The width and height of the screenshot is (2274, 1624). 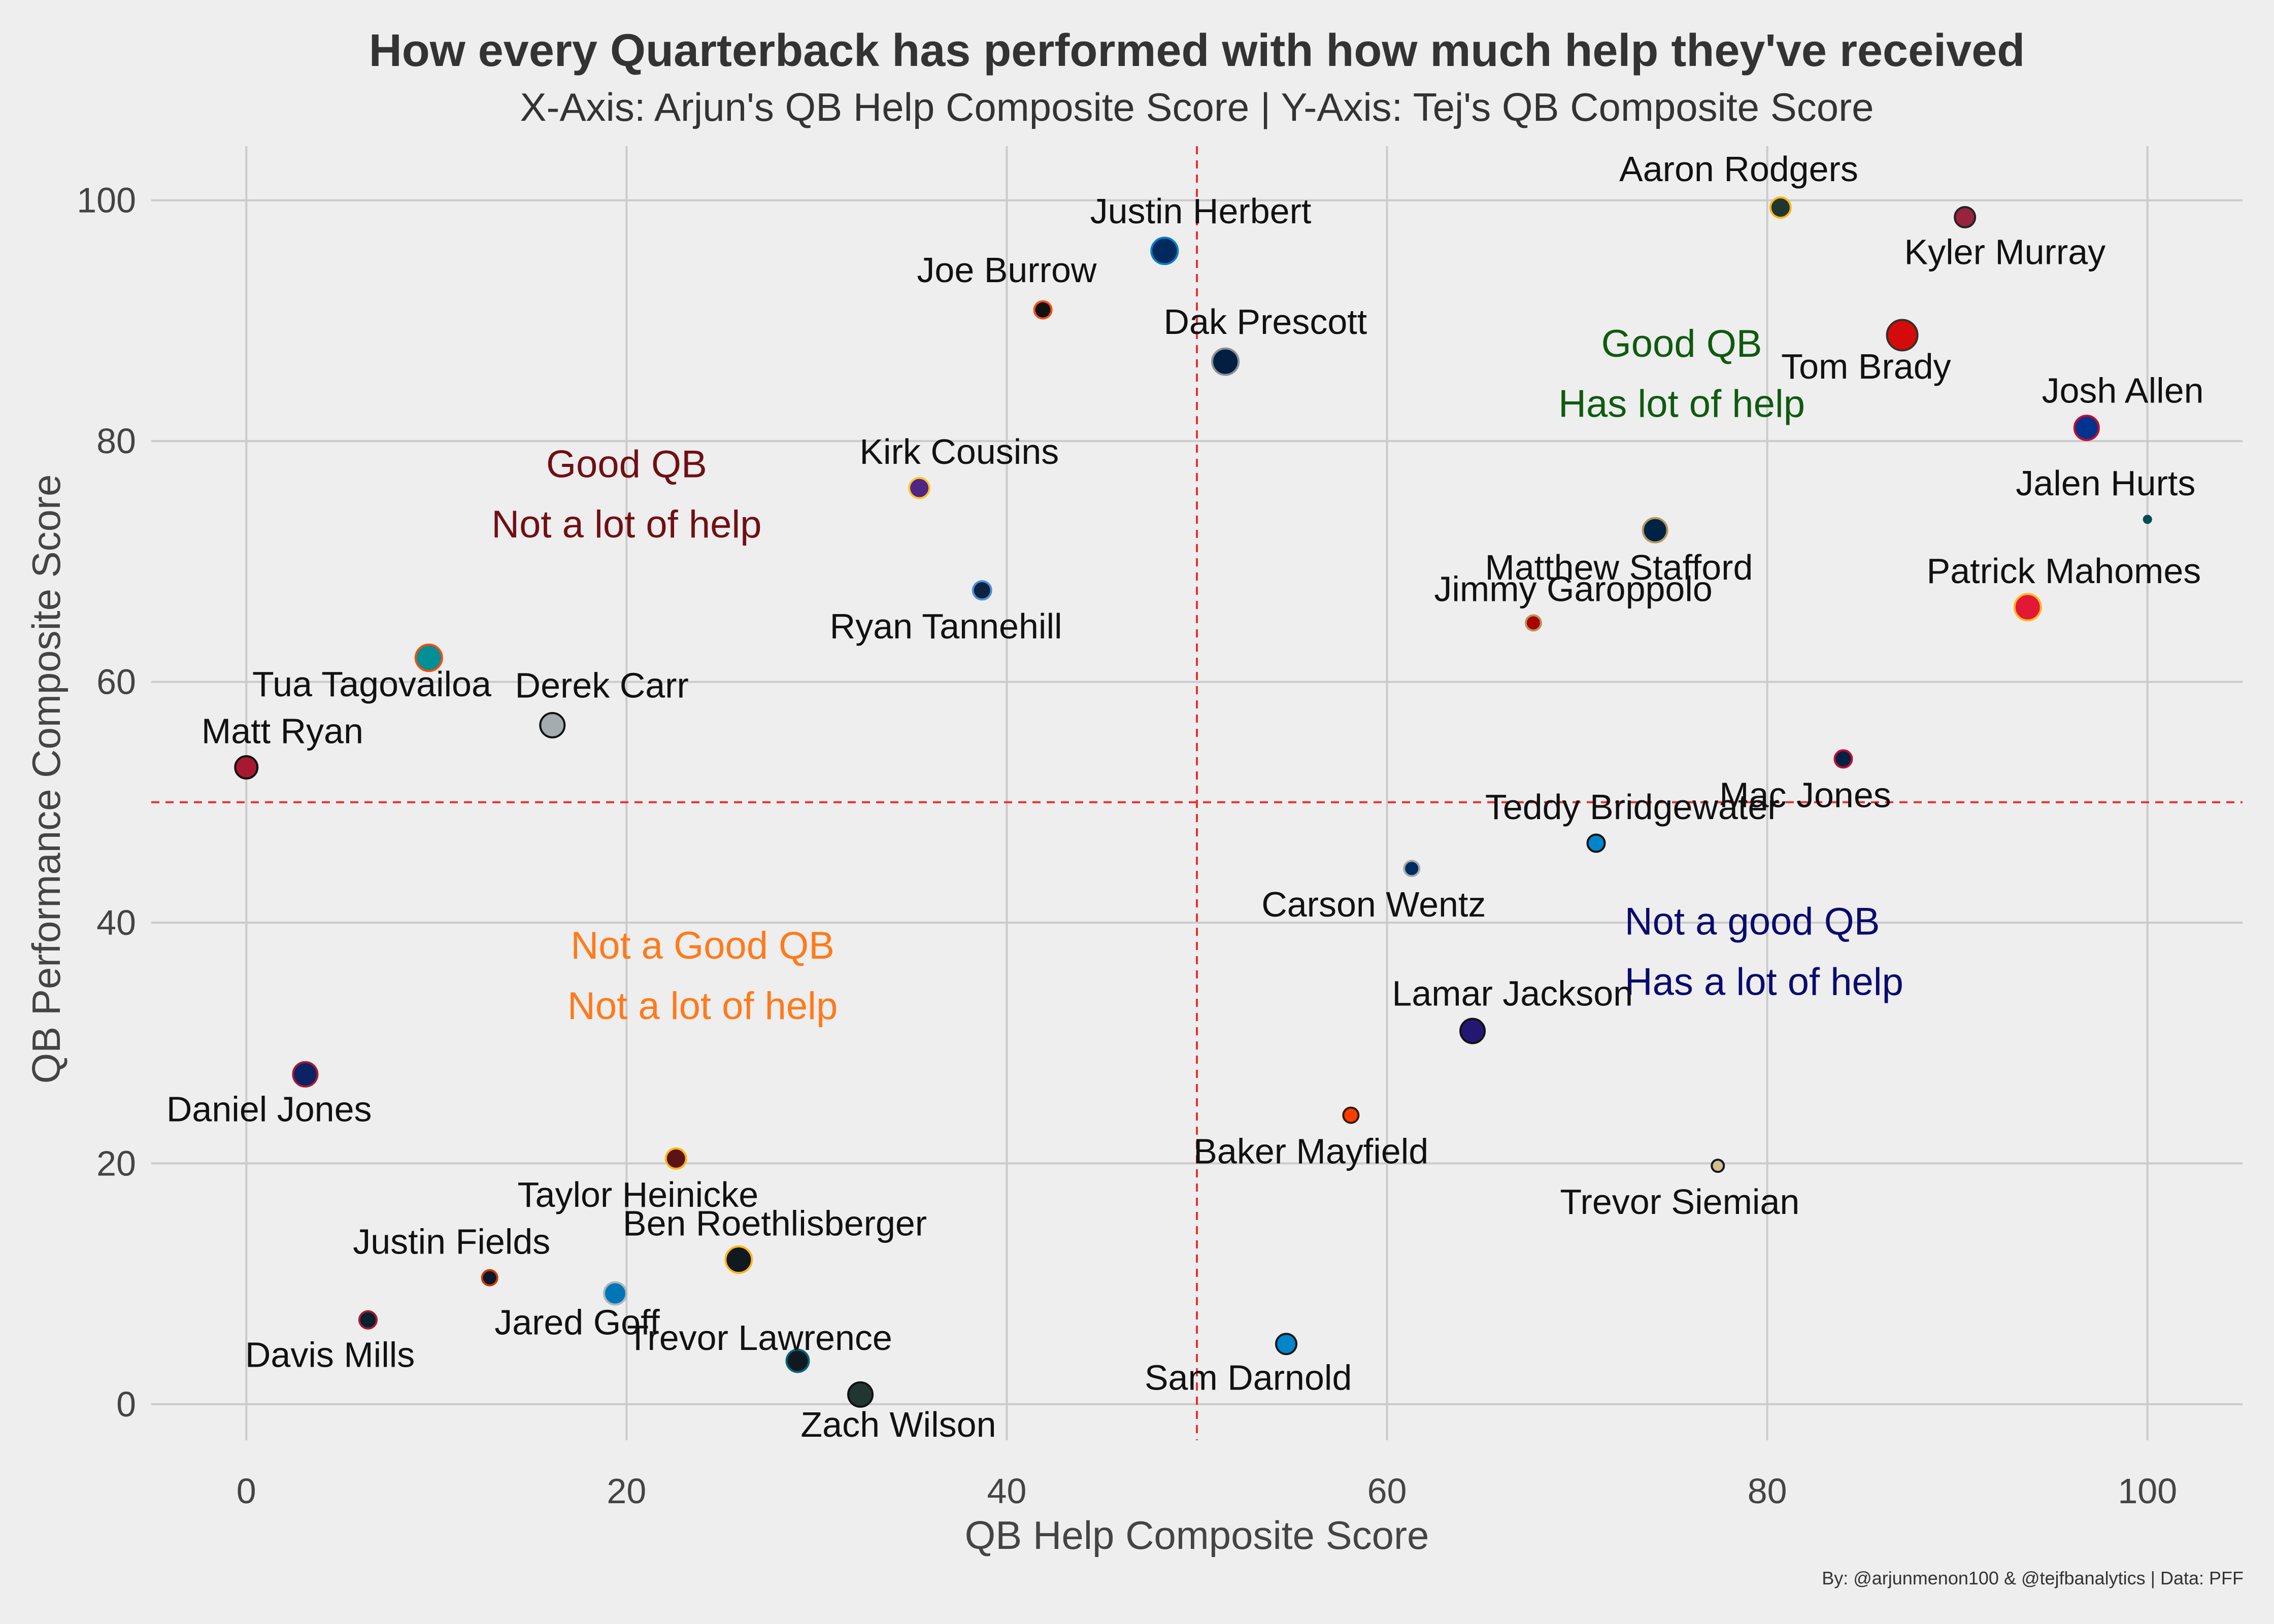 What do you see at coordinates (1805, 795) in the screenshot?
I see `data-point-label: Mac Jones` at bounding box center [1805, 795].